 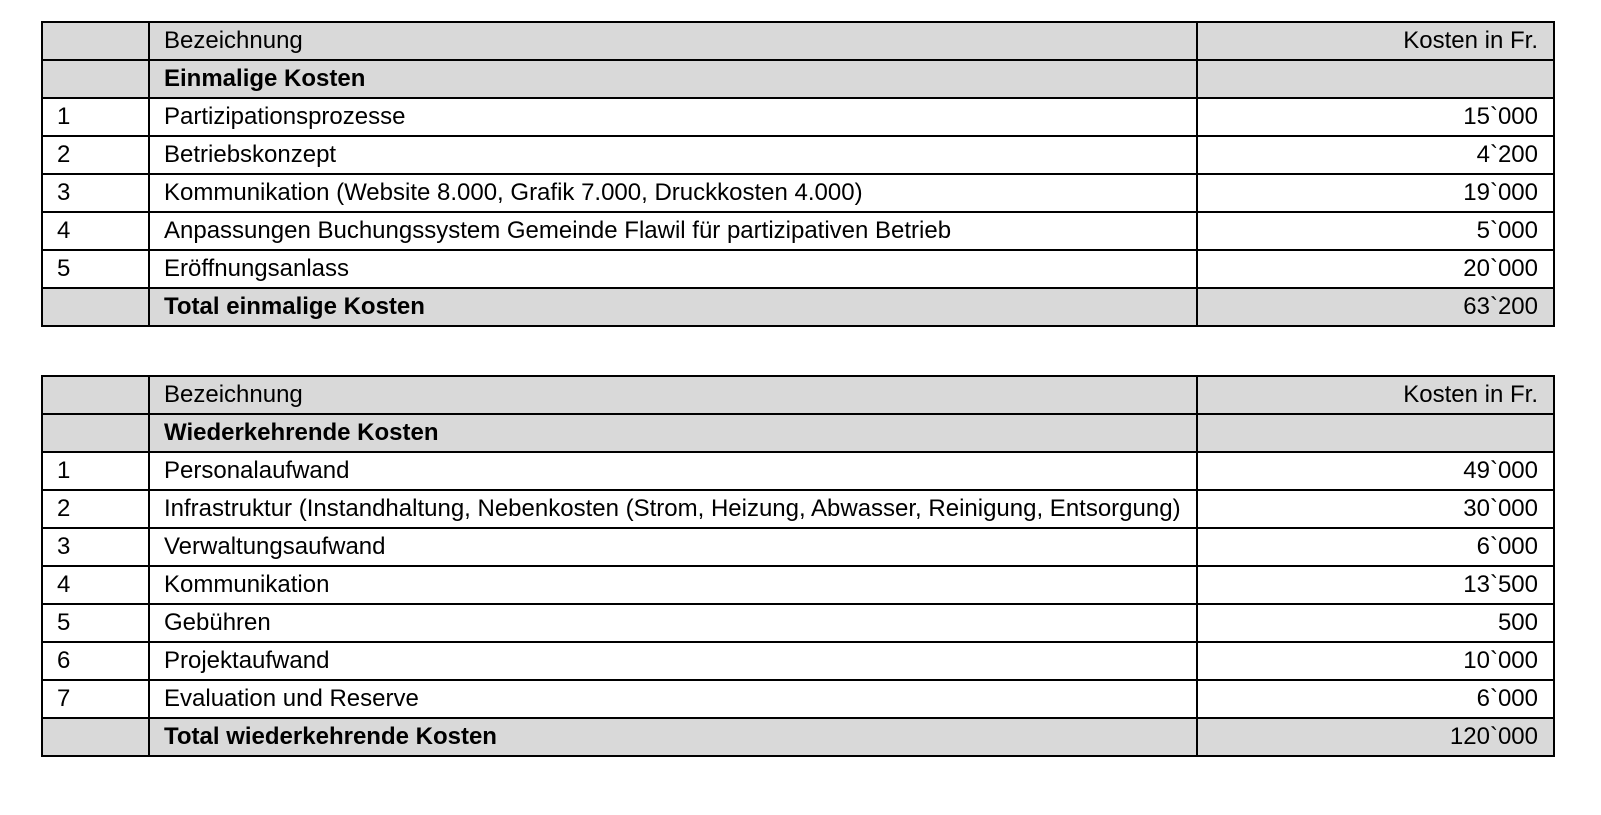 I want to click on row-label-cell: Betriebskonzept, so click(x=673, y=155).